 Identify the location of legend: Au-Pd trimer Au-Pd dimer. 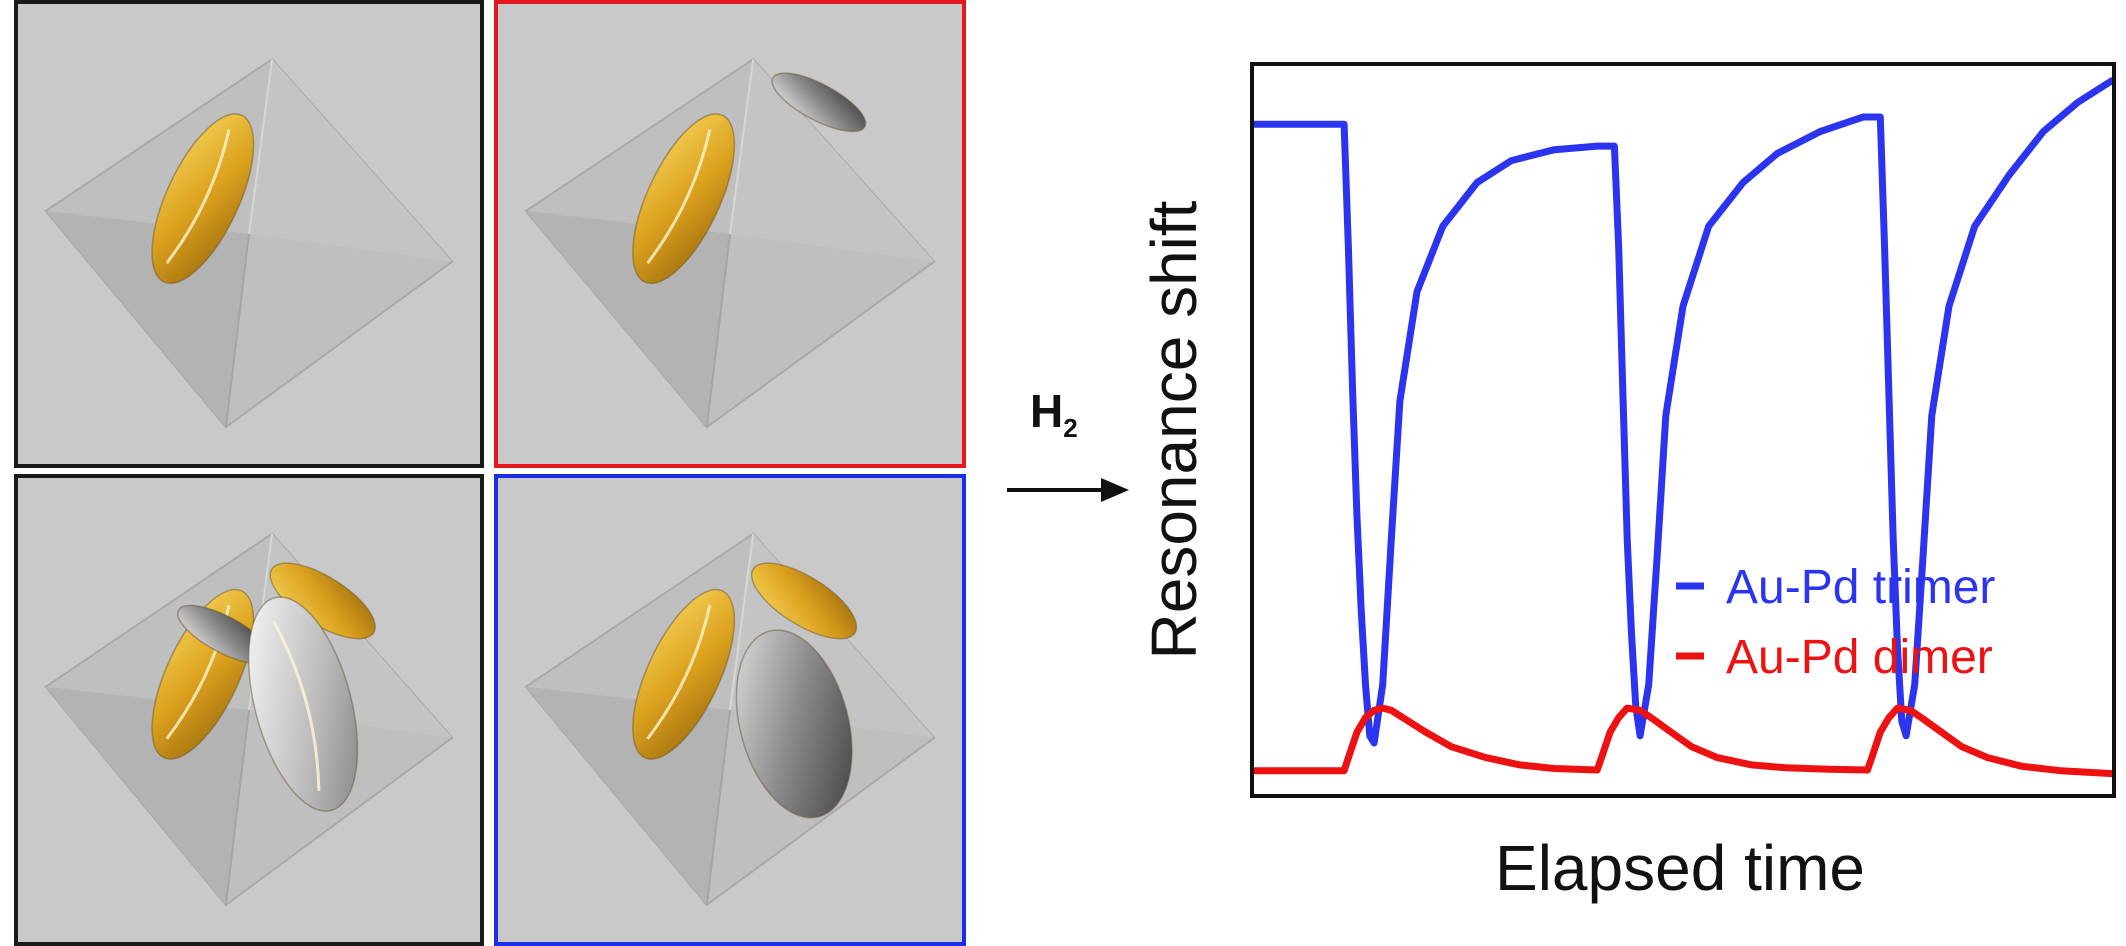
(1835, 622).